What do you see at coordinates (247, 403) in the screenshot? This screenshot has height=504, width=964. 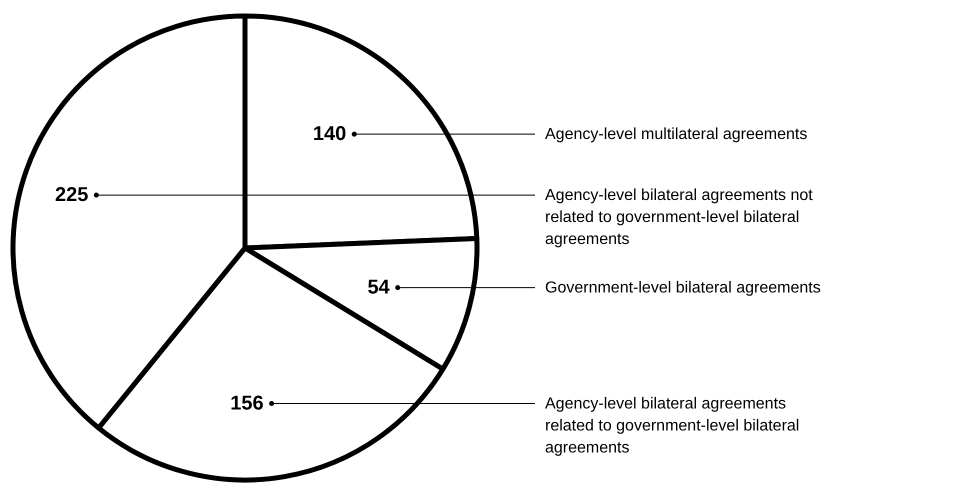 I see `data-label: 156` at bounding box center [247, 403].